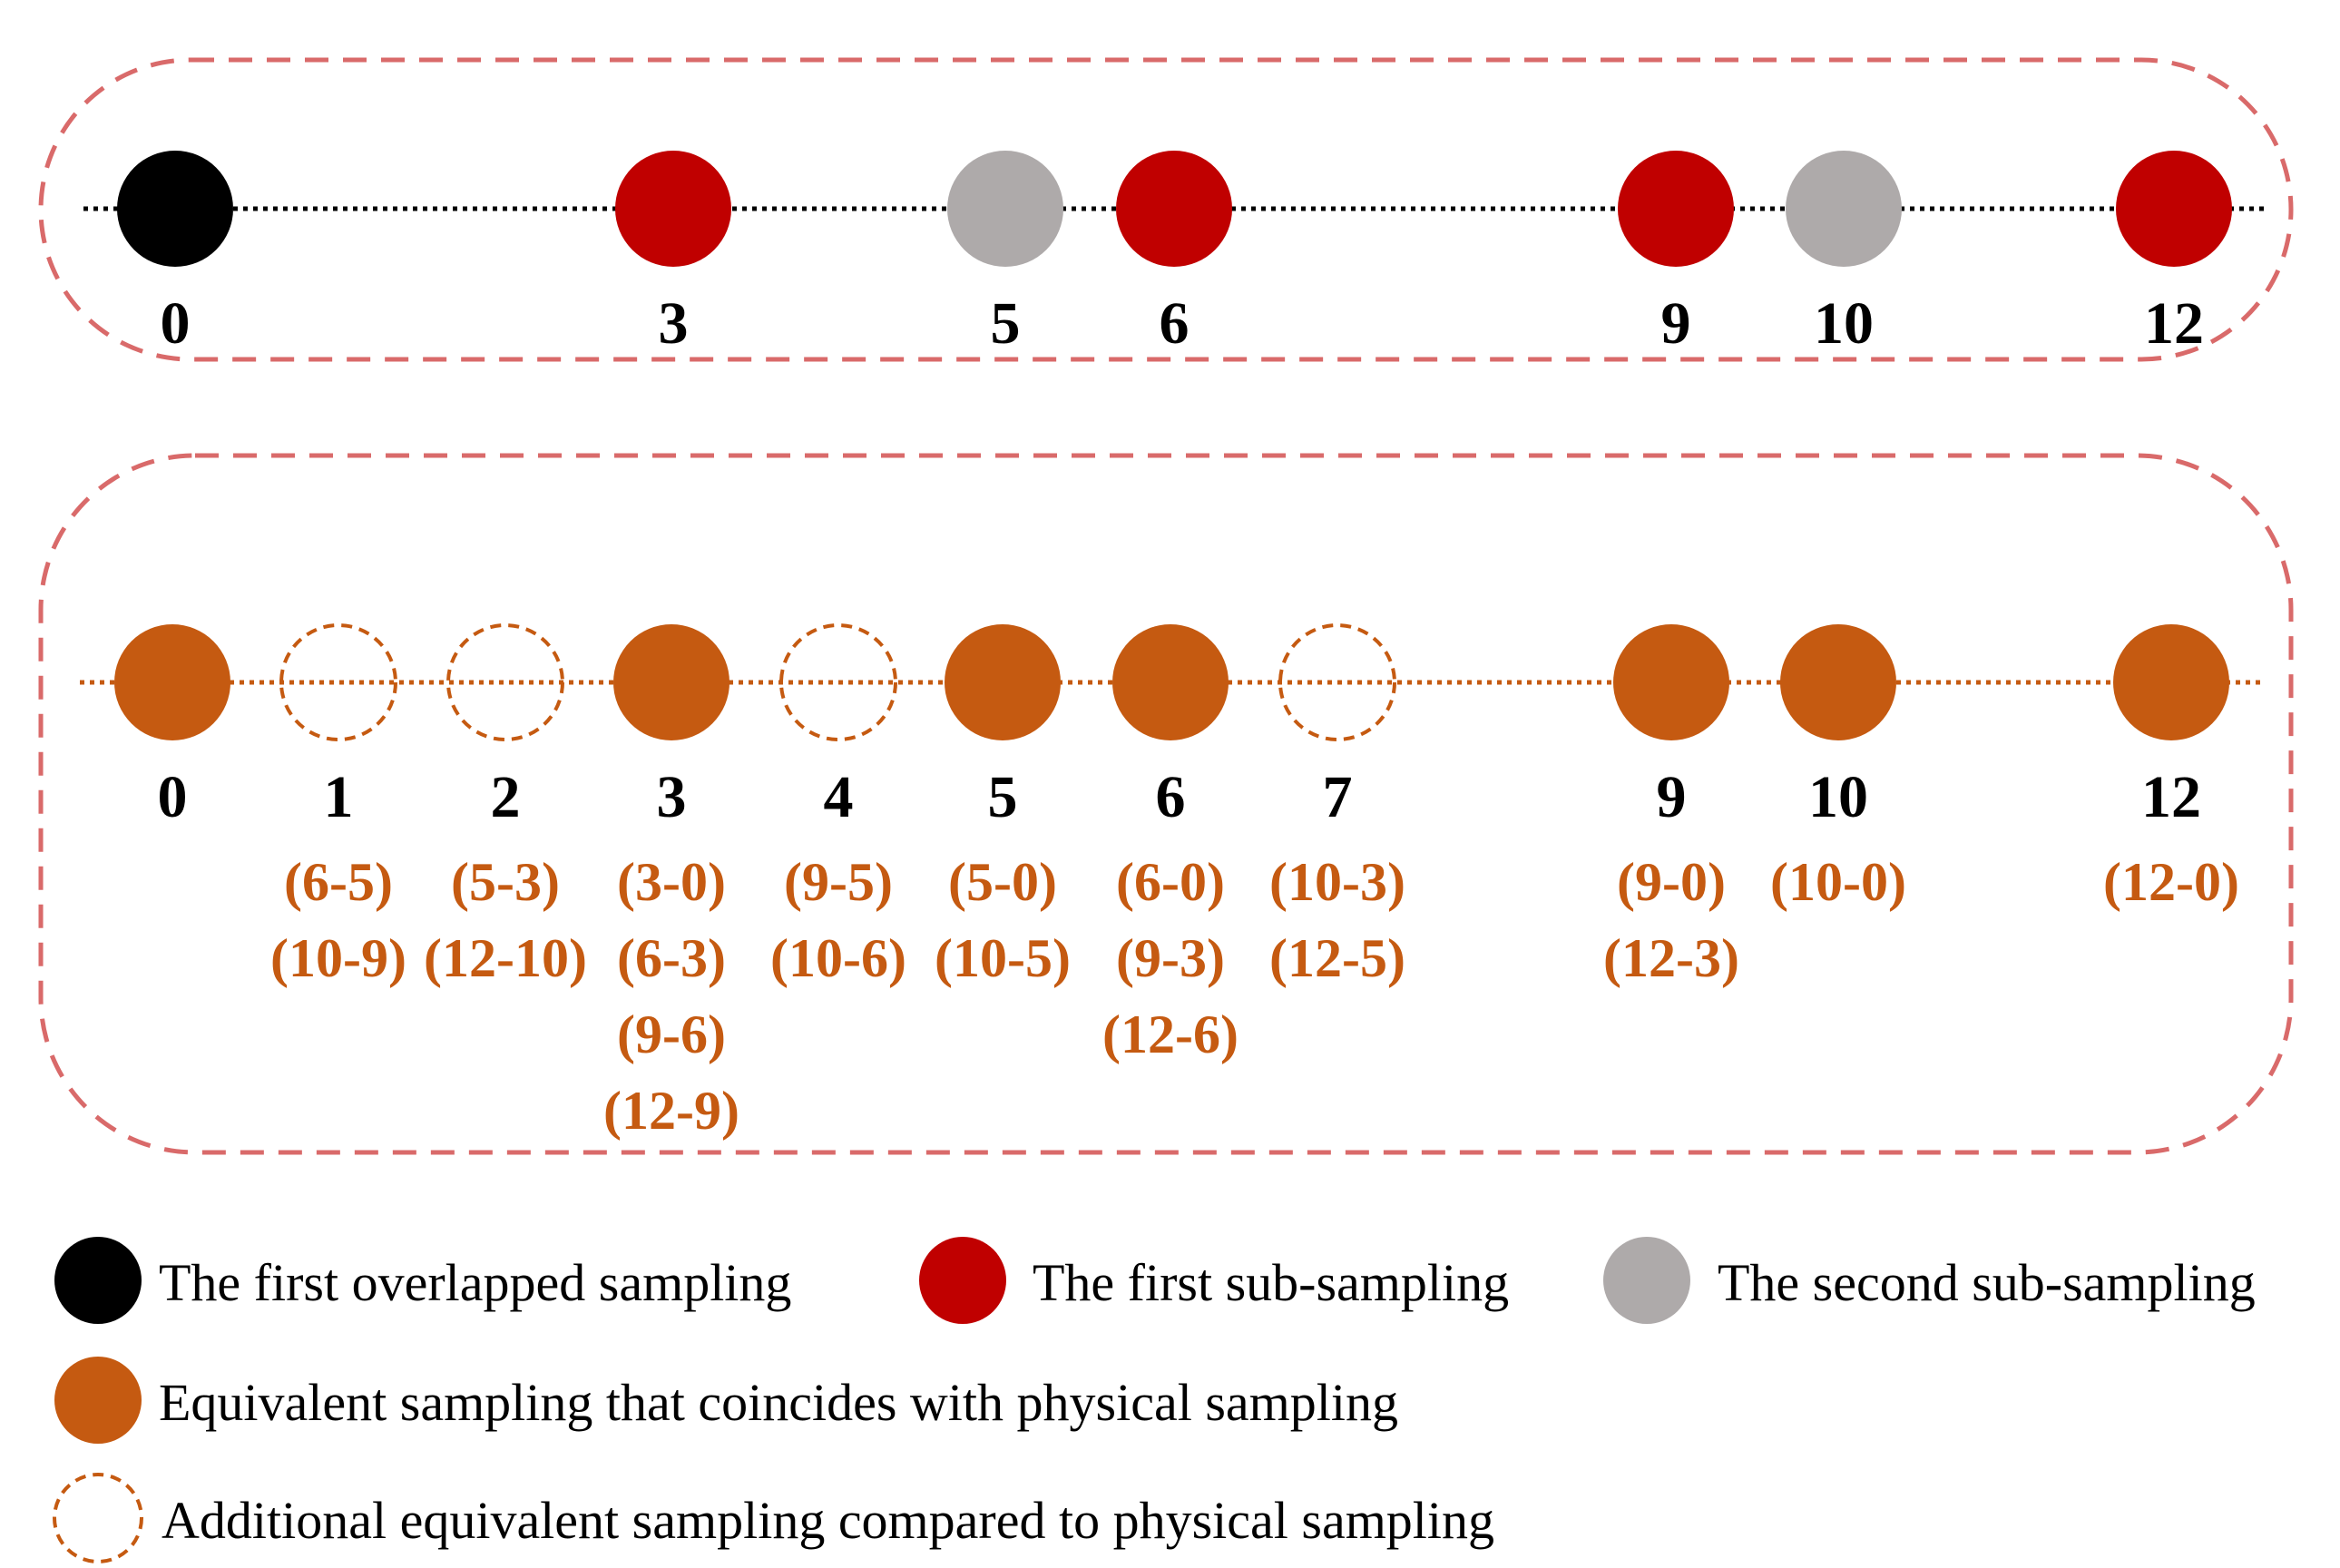 The width and height of the screenshot is (2340, 1568). Describe the element at coordinates (1337, 958) in the screenshot. I see `difference-label: (12-5)` at that location.